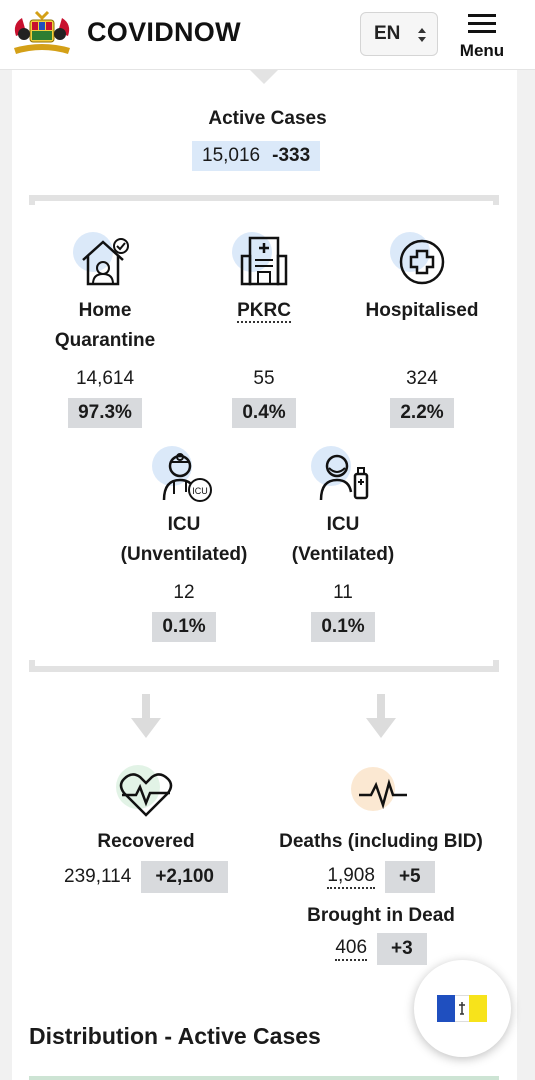  I want to click on malaysia-coat-of-arms-logo, so click(42, 33).